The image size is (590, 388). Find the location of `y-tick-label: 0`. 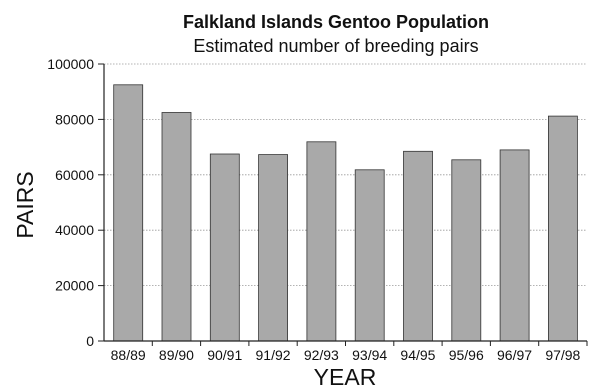

y-tick-label: 0 is located at coordinates (90, 341).